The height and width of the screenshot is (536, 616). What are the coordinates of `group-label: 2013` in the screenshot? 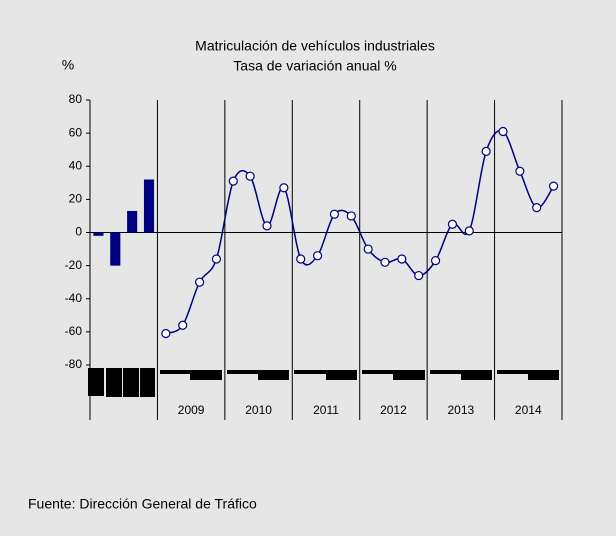 It's located at (461, 410).